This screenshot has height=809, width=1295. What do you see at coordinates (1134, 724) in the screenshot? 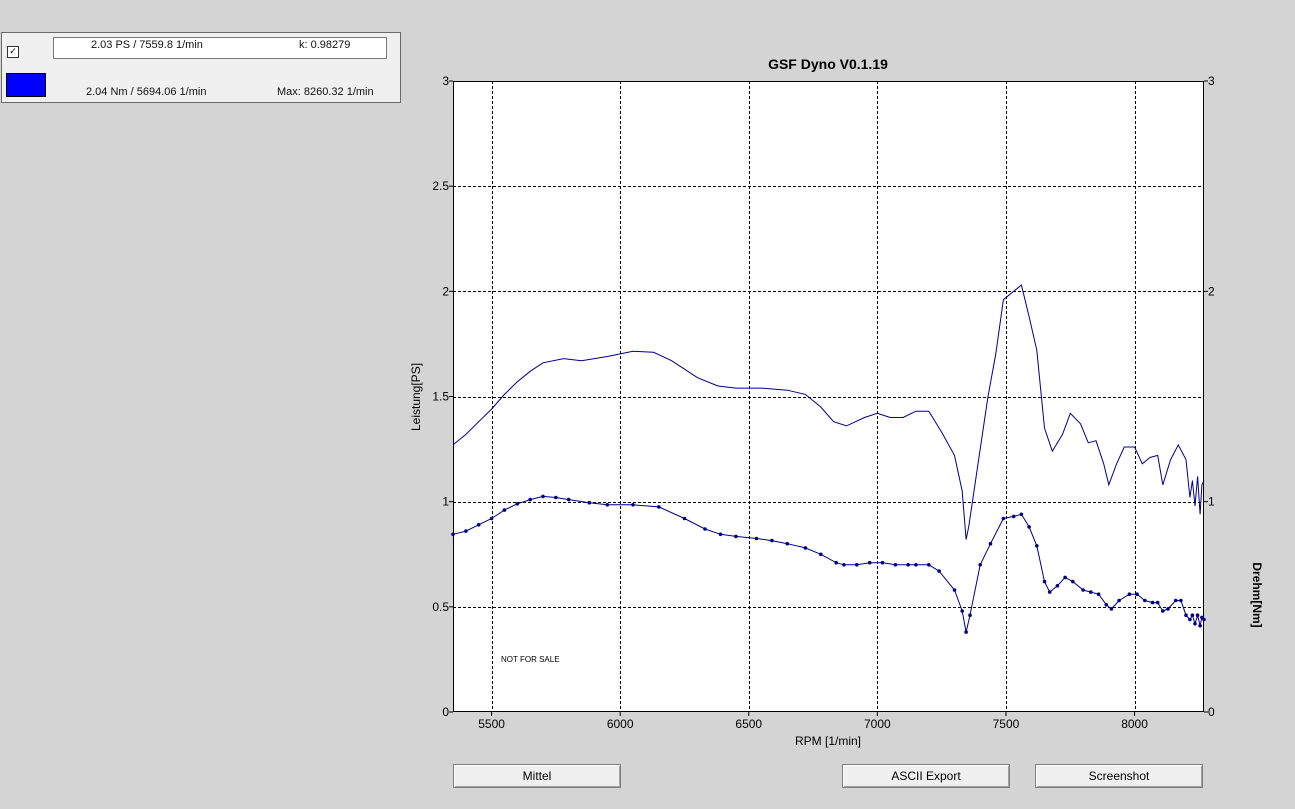
I see `x-tick-label: 8000` at bounding box center [1134, 724].